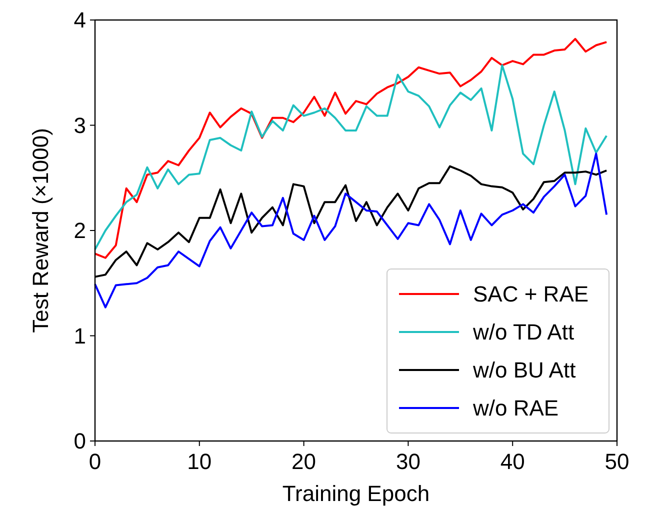 This screenshot has width=657, height=515. I want to click on legend-label: SAC + RAE, so click(531, 294).